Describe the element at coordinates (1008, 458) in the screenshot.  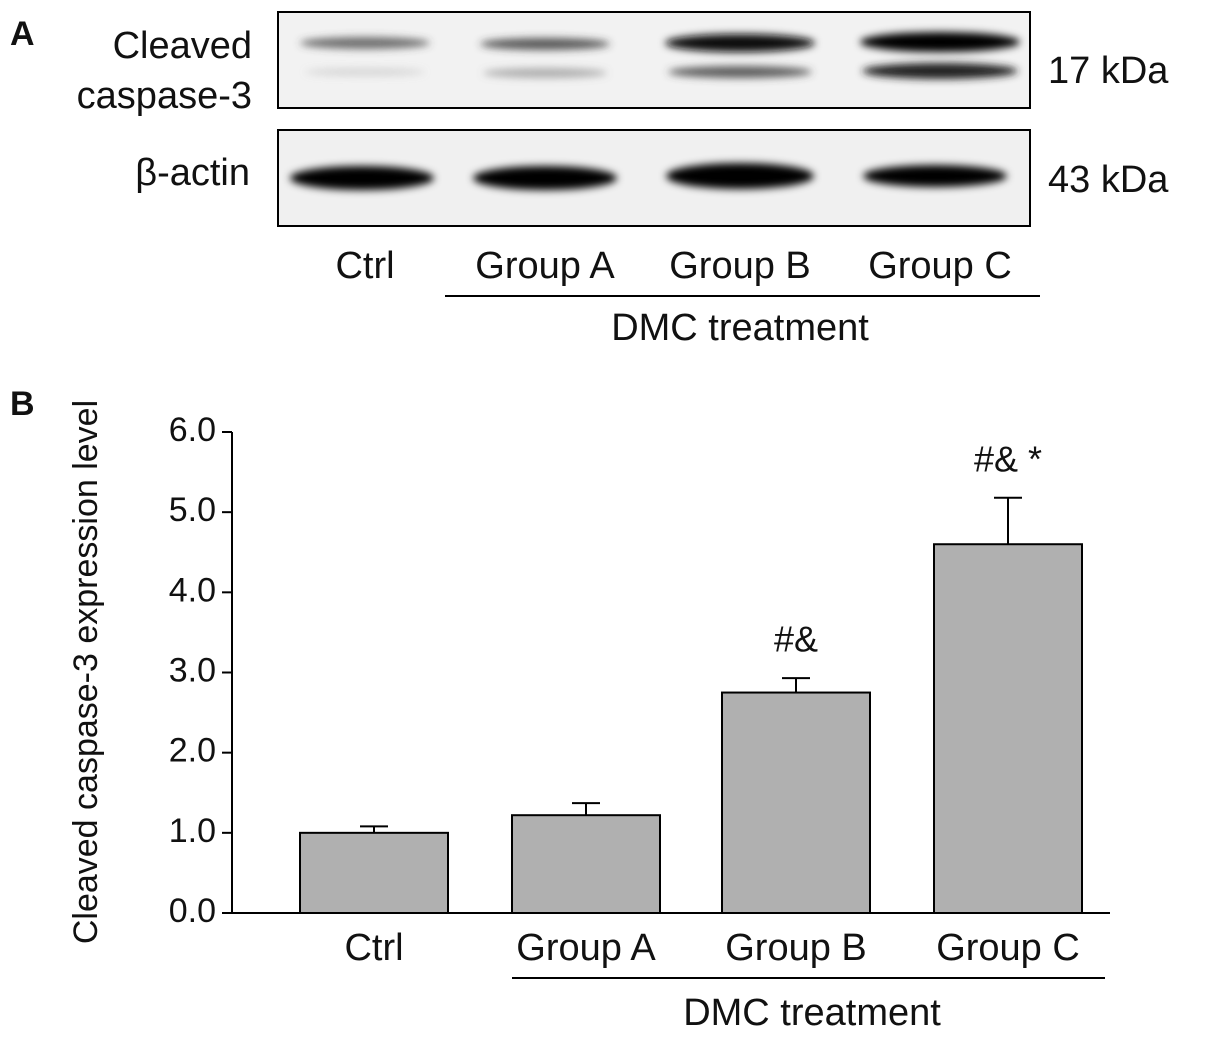
I see `annotation: #& *` at that location.